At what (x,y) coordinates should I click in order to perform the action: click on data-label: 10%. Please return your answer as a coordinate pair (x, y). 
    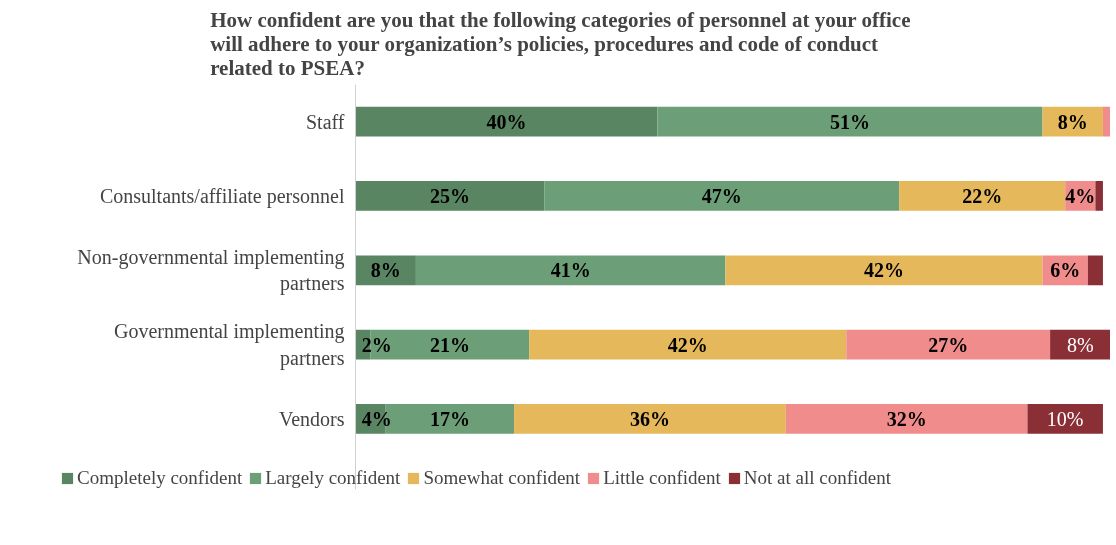
    Looking at the image, I should click on (1065, 418).